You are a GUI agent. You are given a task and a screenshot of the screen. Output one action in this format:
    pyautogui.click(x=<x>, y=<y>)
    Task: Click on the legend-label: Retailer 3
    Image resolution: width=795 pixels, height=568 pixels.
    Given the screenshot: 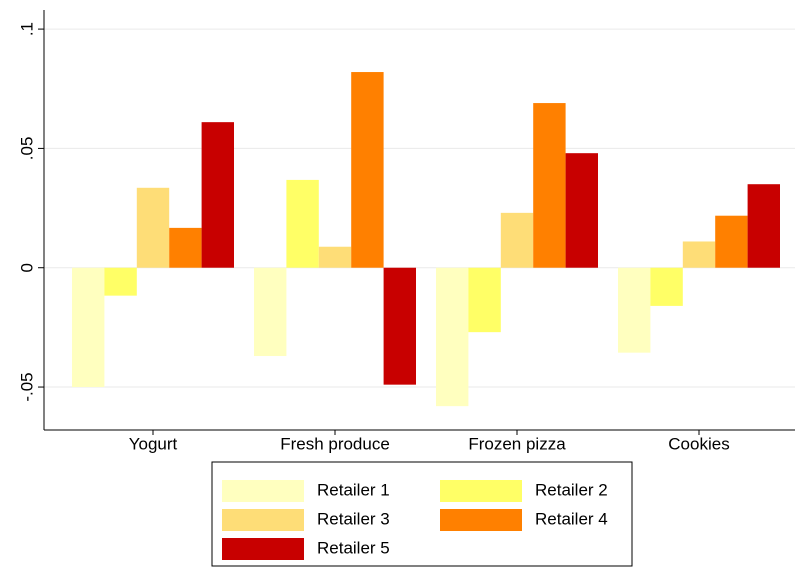 What is the action you would take?
    pyautogui.click(x=353, y=518)
    